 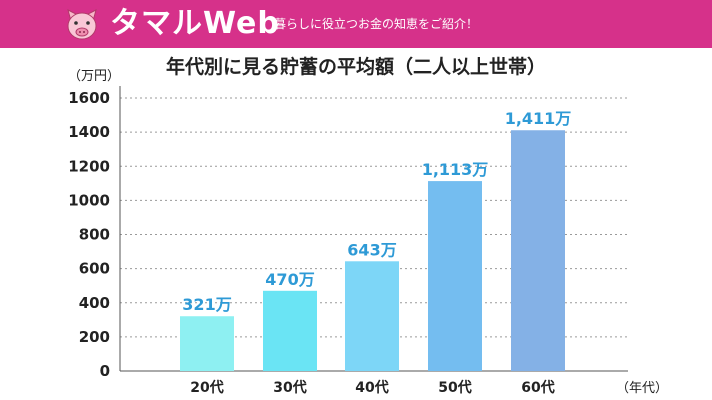 I want to click on data-label: 1,411万, so click(x=538, y=118).